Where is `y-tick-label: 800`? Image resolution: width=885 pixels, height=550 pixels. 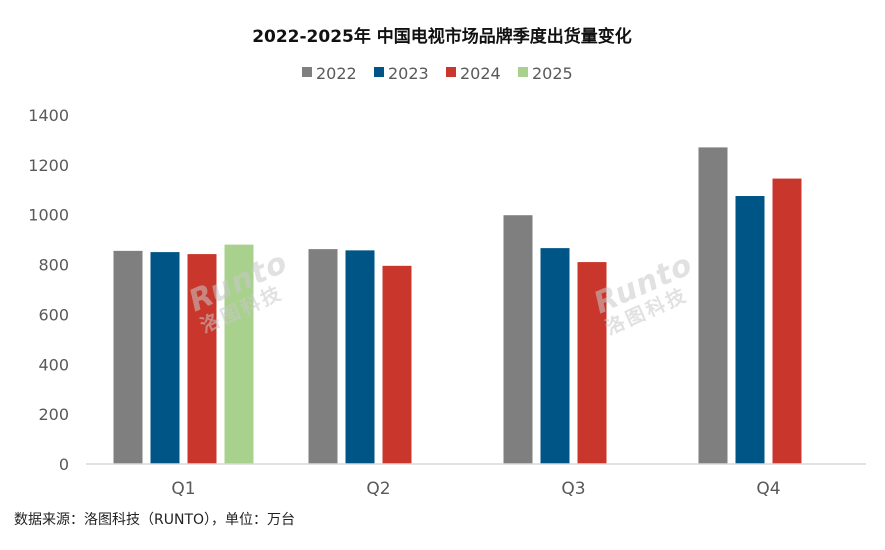 y-tick-label: 800 is located at coordinates (53, 265).